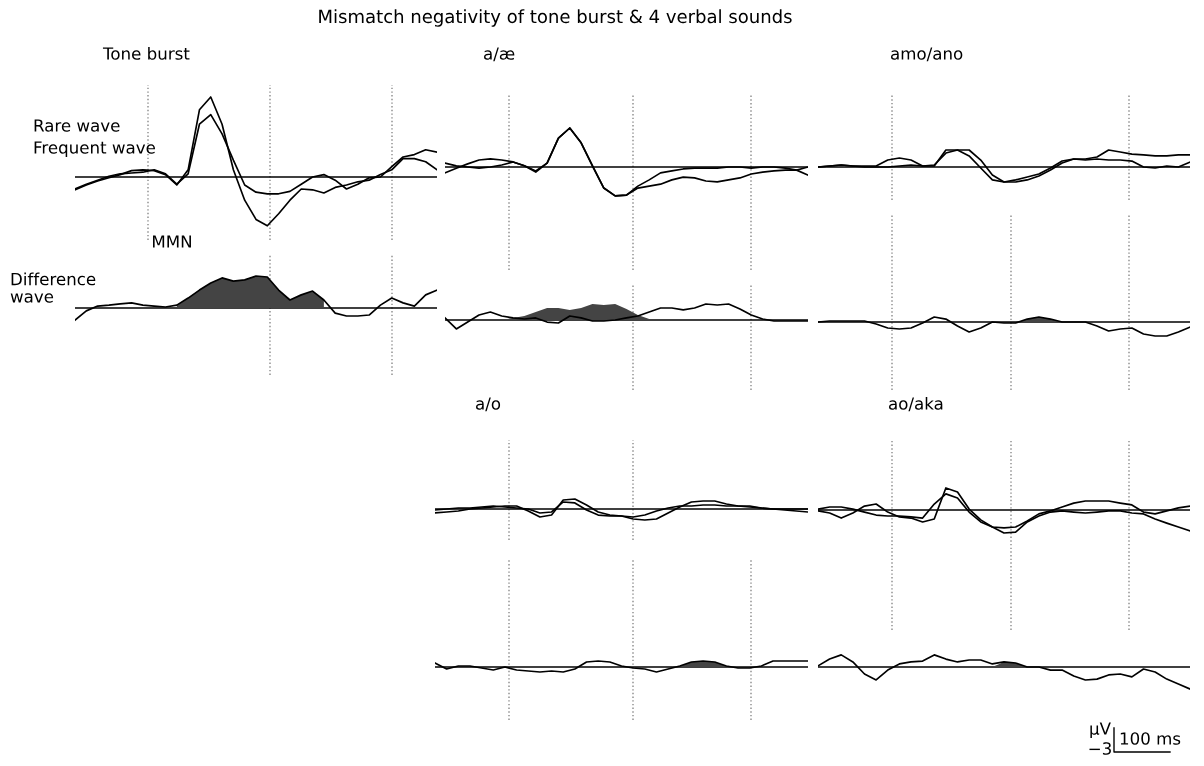  What do you see at coordinates (916, 404) in the screenshot?
I see `chart-title: ao/aka` at bounding box center [916, 404].